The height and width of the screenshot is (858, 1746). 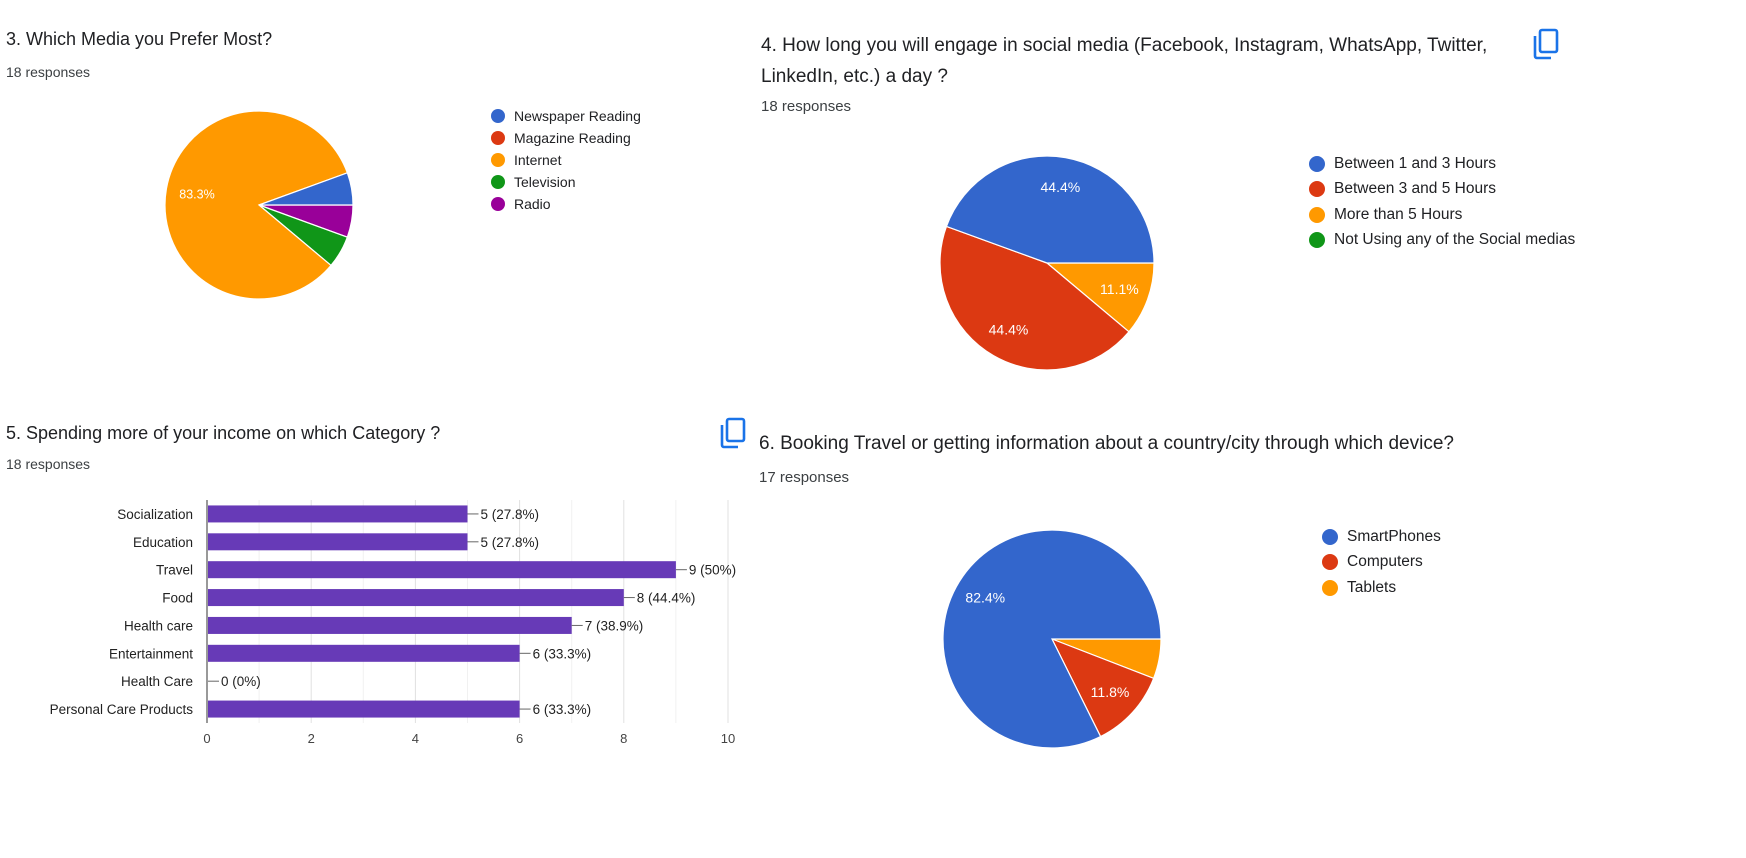 I want to click on pie-slice-internet, so click(x=256, y=205).